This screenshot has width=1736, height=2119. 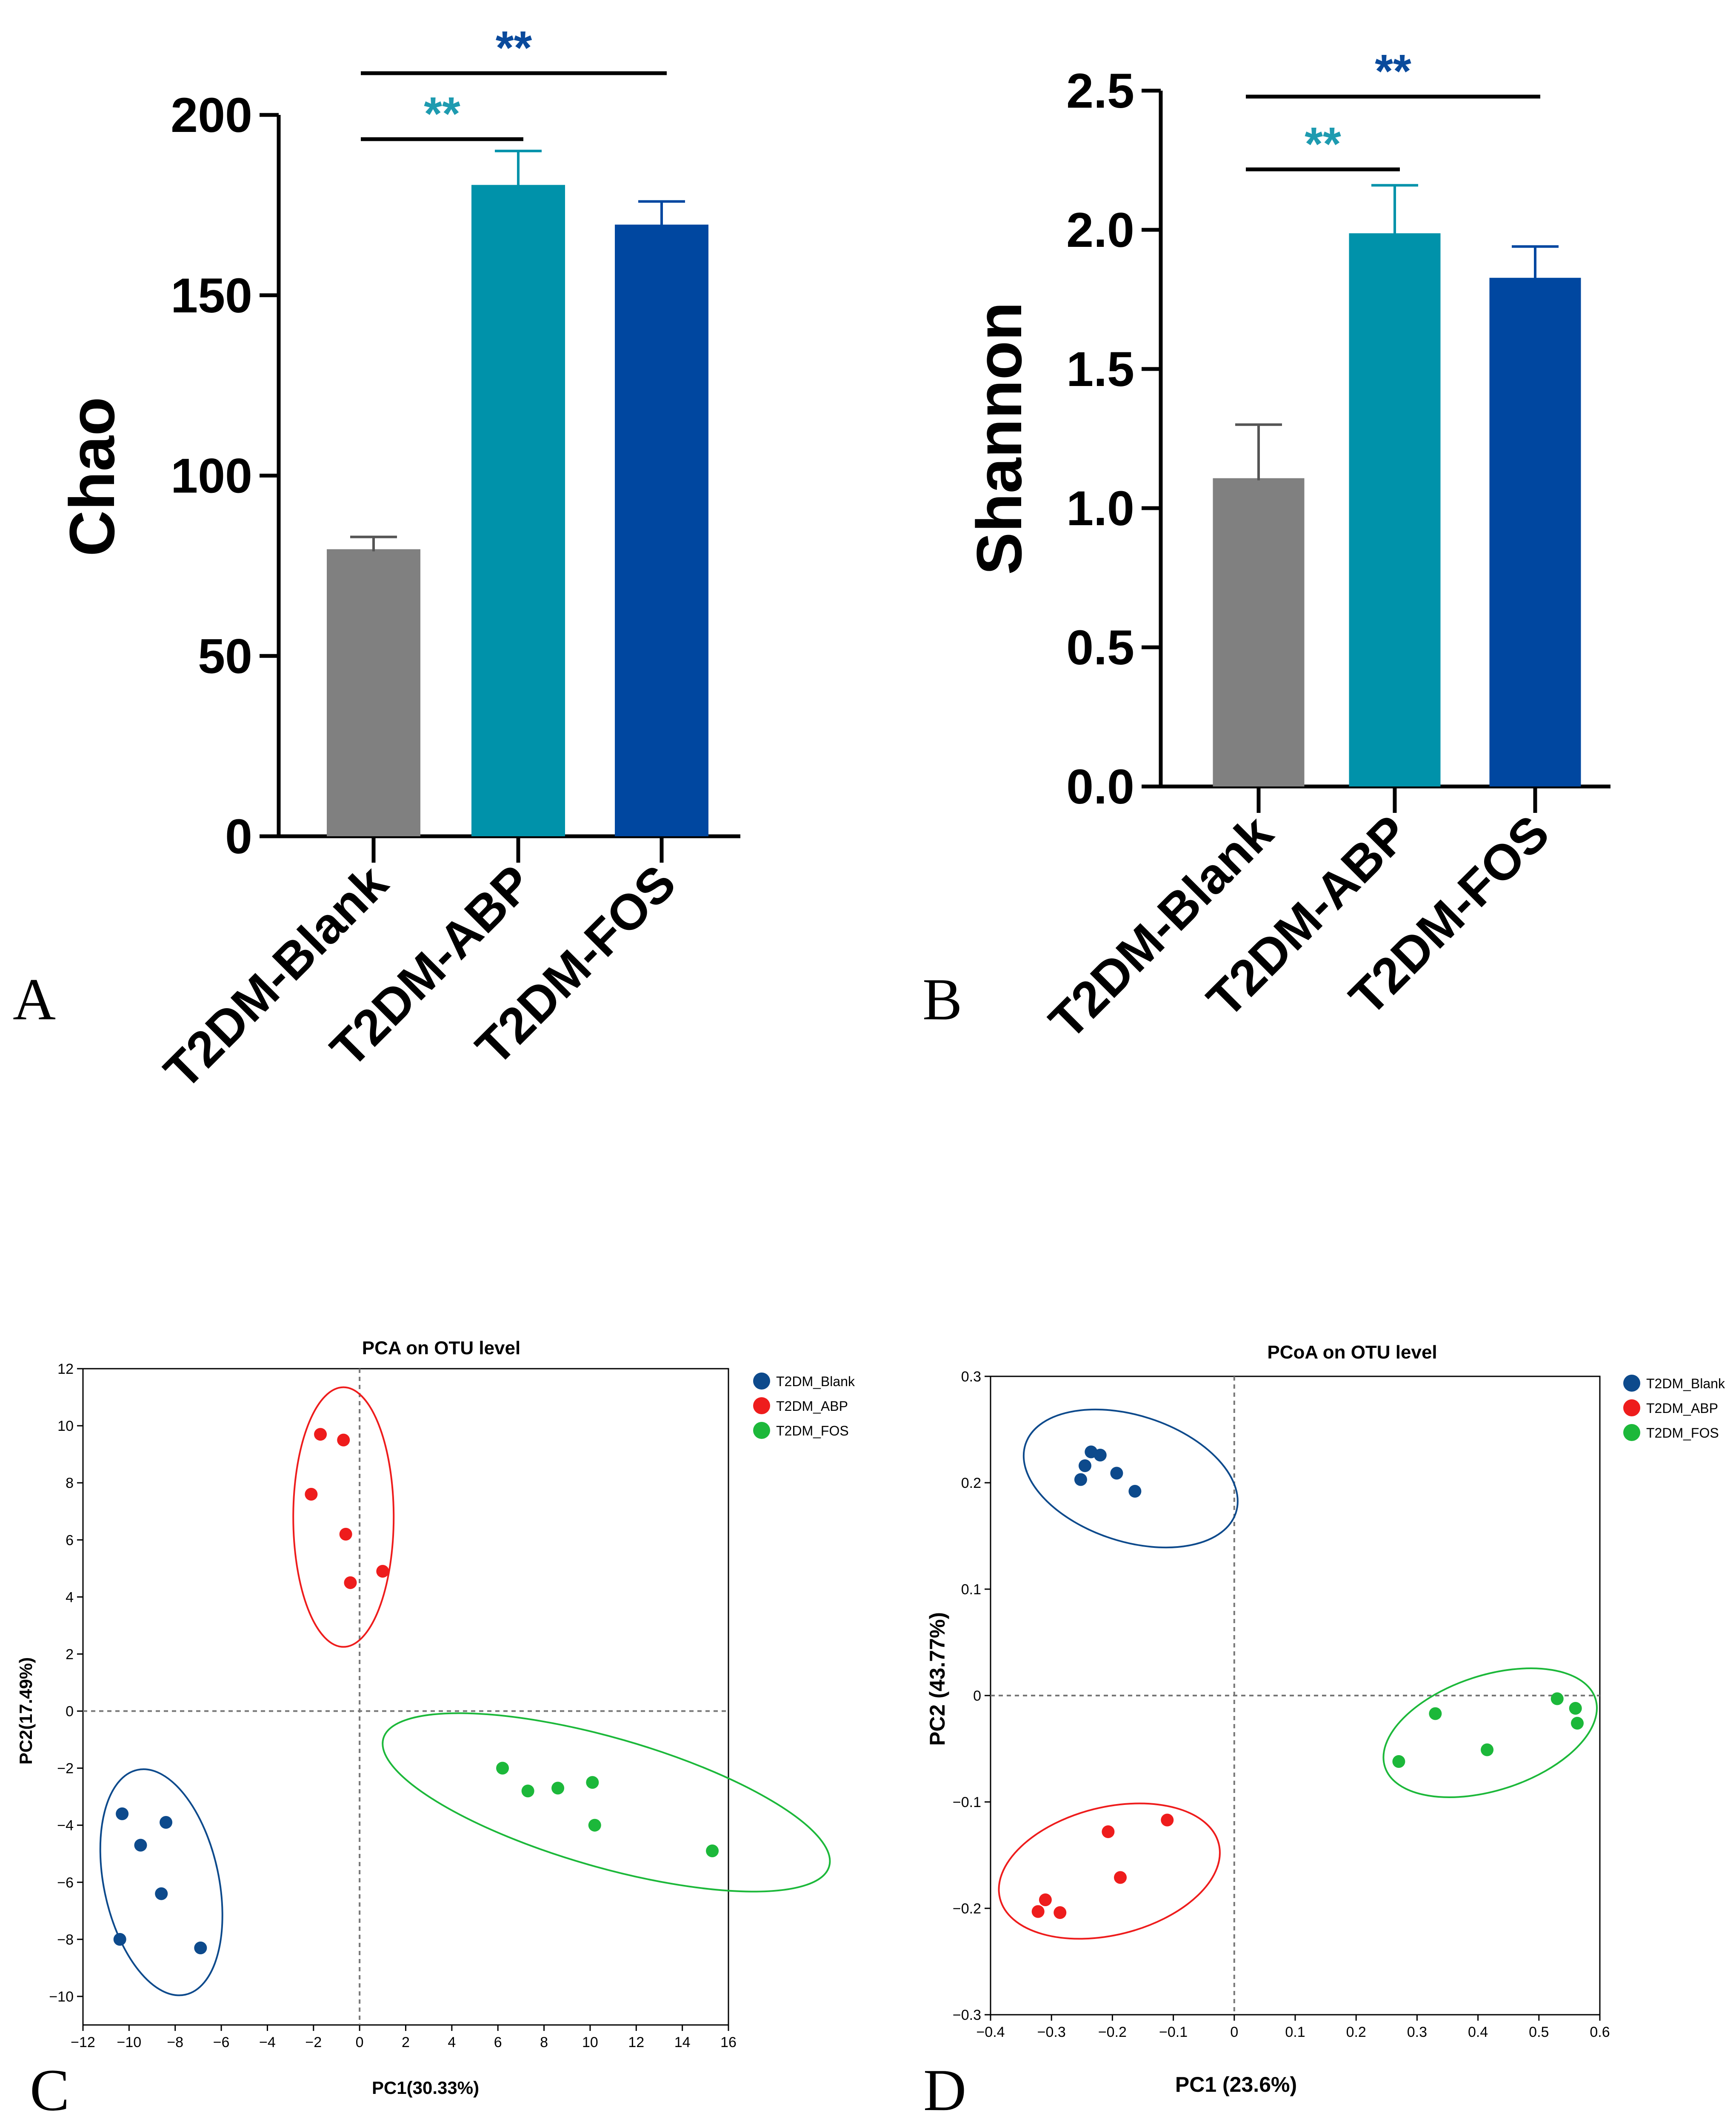 I want to click on panel-a-bar-t2dm-fos, so click(x=661, y=531).